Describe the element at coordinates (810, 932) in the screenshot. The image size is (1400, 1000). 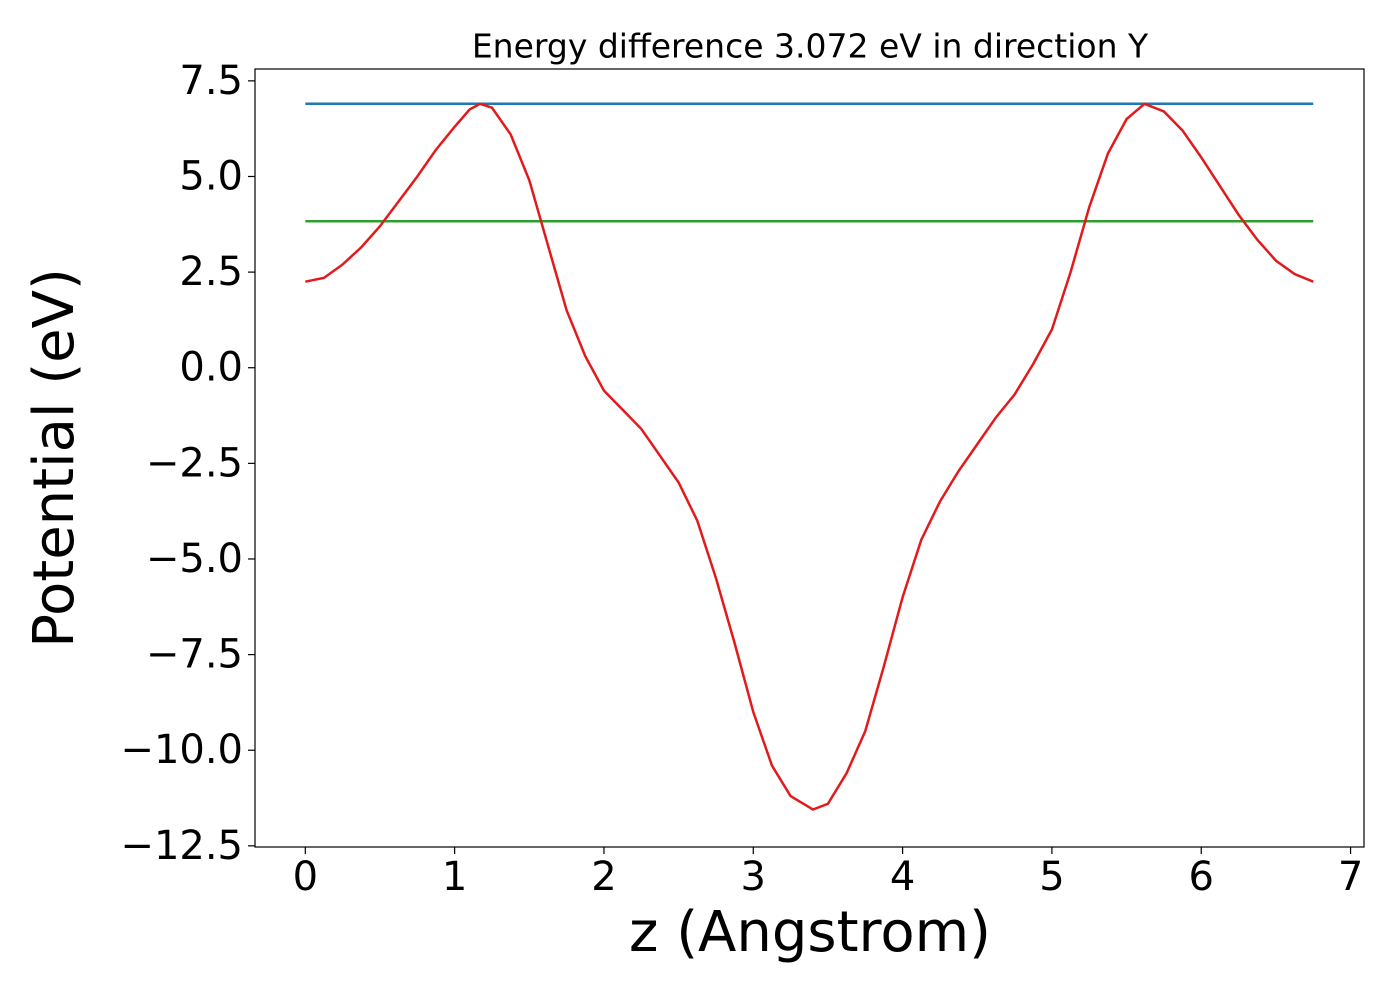
I see `x-axis-label: z (Angstrom)` at that location.